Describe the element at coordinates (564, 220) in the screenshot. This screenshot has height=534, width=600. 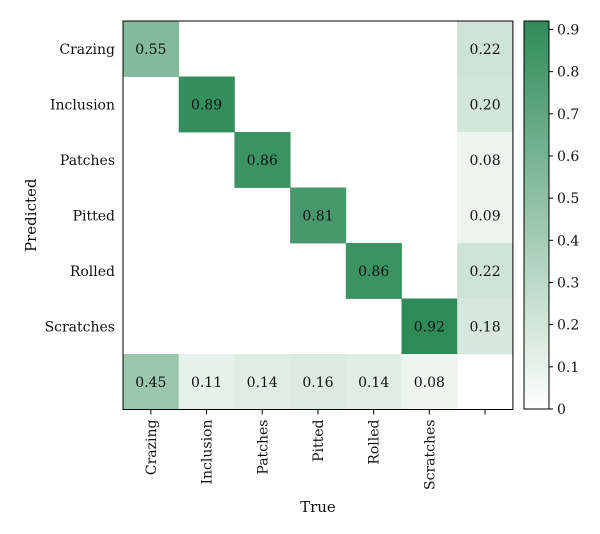
I see `colorbar-ticks: 0 0.1 0.2 0.3 0.4 0.5 0.6 0.7 0.8 0.9` at that location.